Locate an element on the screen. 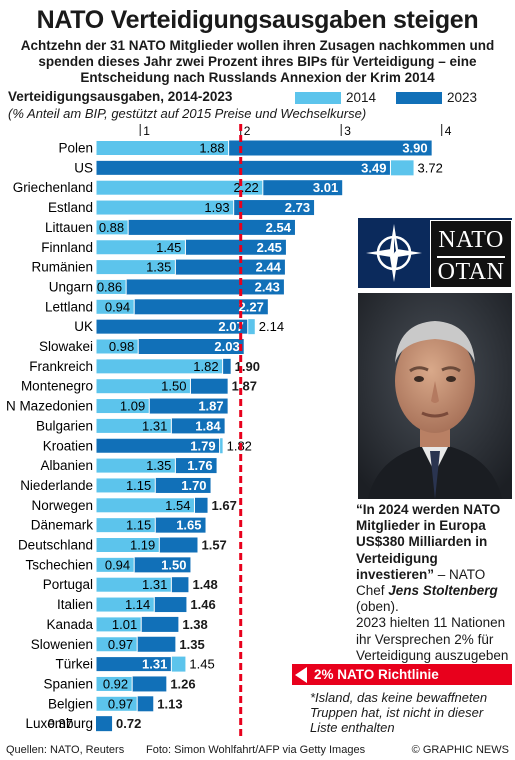 This screenshot has width=515, height=760. legend-swatch-2014 is located at coordinates (318, 98).